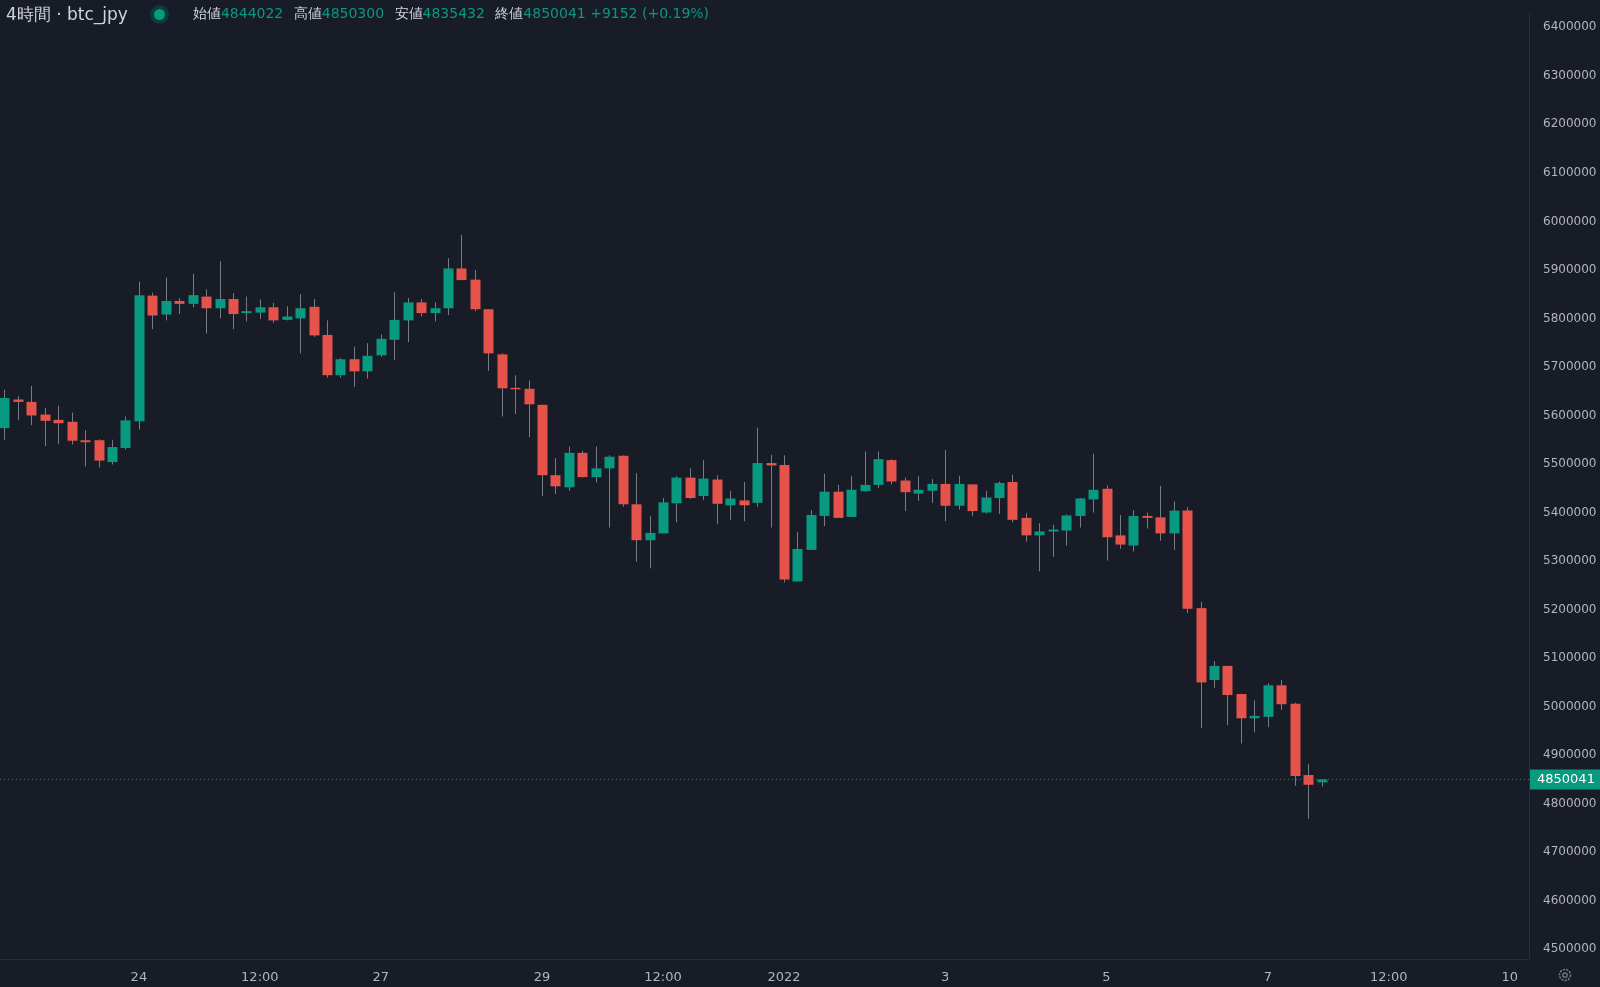  Describe the element at coordinates (1570, 511) in the screenshot. I see `y-tick-label: 5400000` at that location.